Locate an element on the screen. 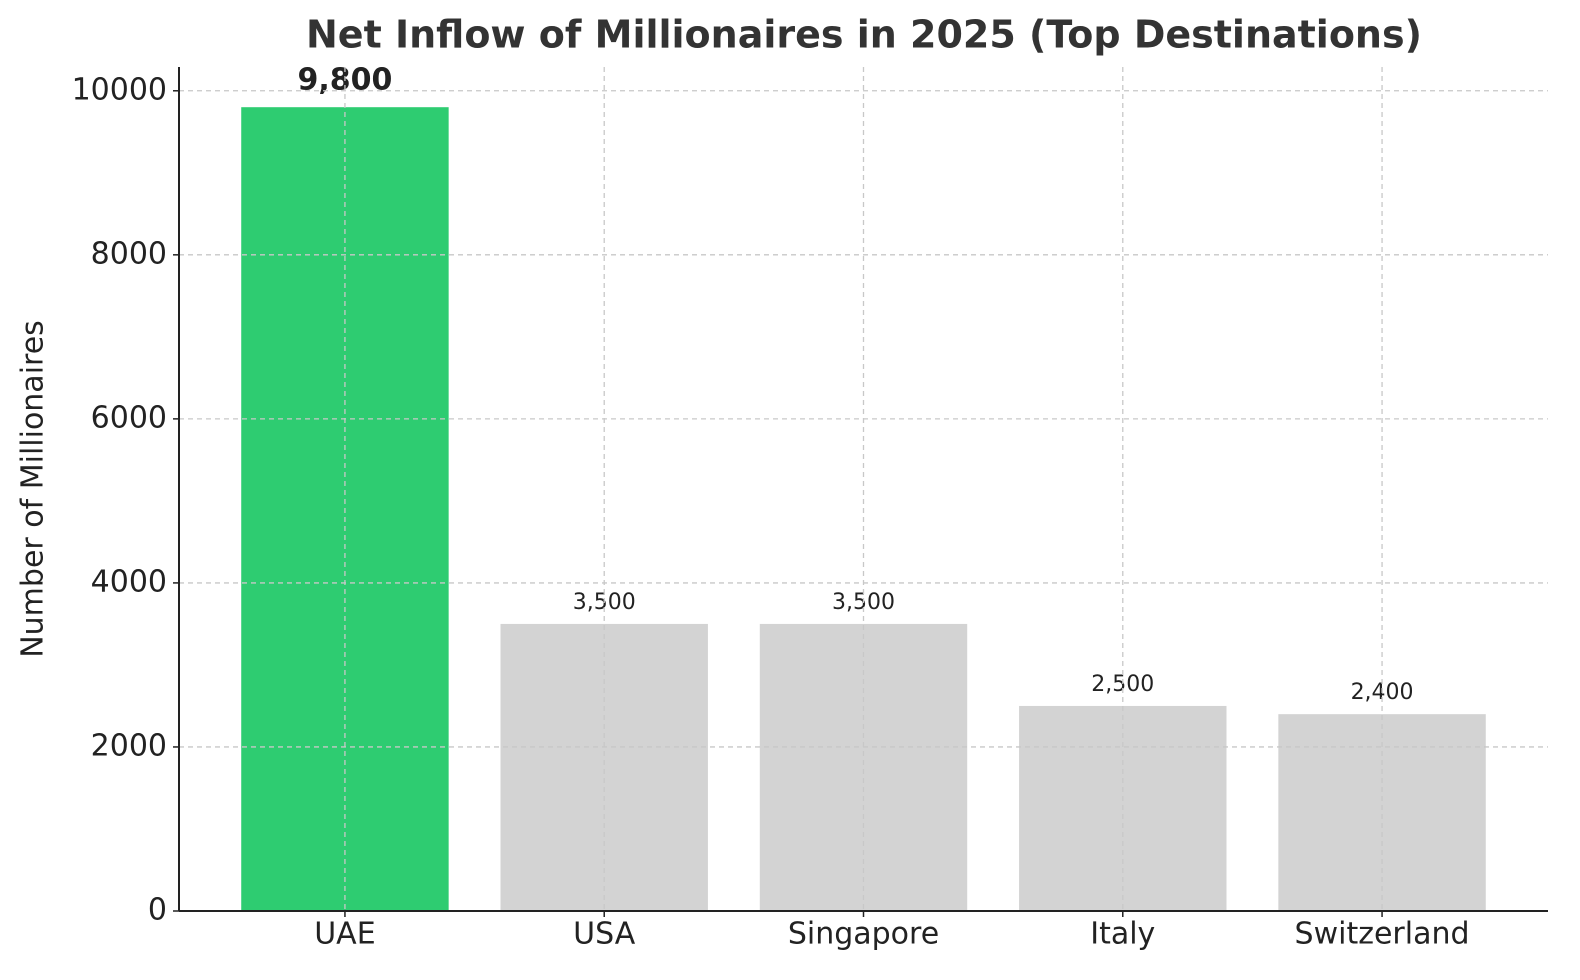 Image resolution: width=1580 pixels, height=980 pixels. value-label: 2,500 is located at coordinates (1122, 684).